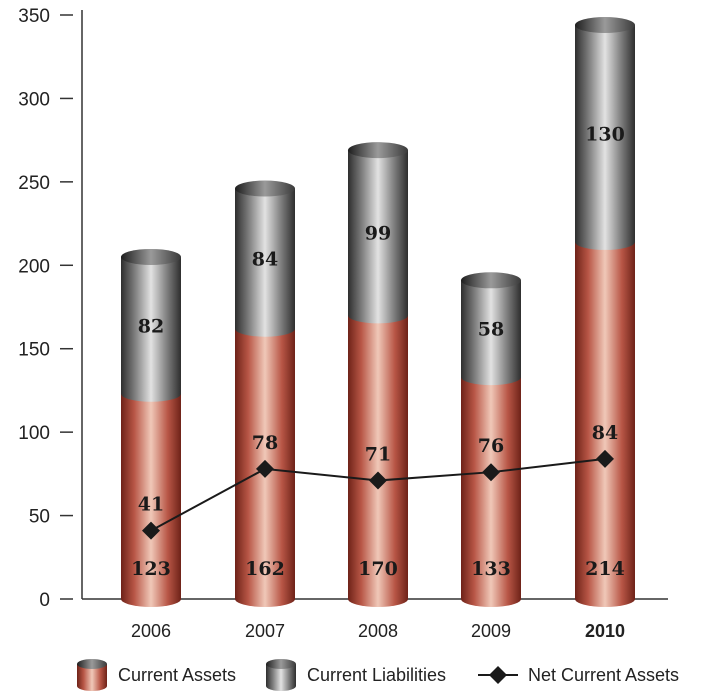 This screenshot has height=692, width=703. I want to click on bar-current-liabilities-2010, so click(605, 137).